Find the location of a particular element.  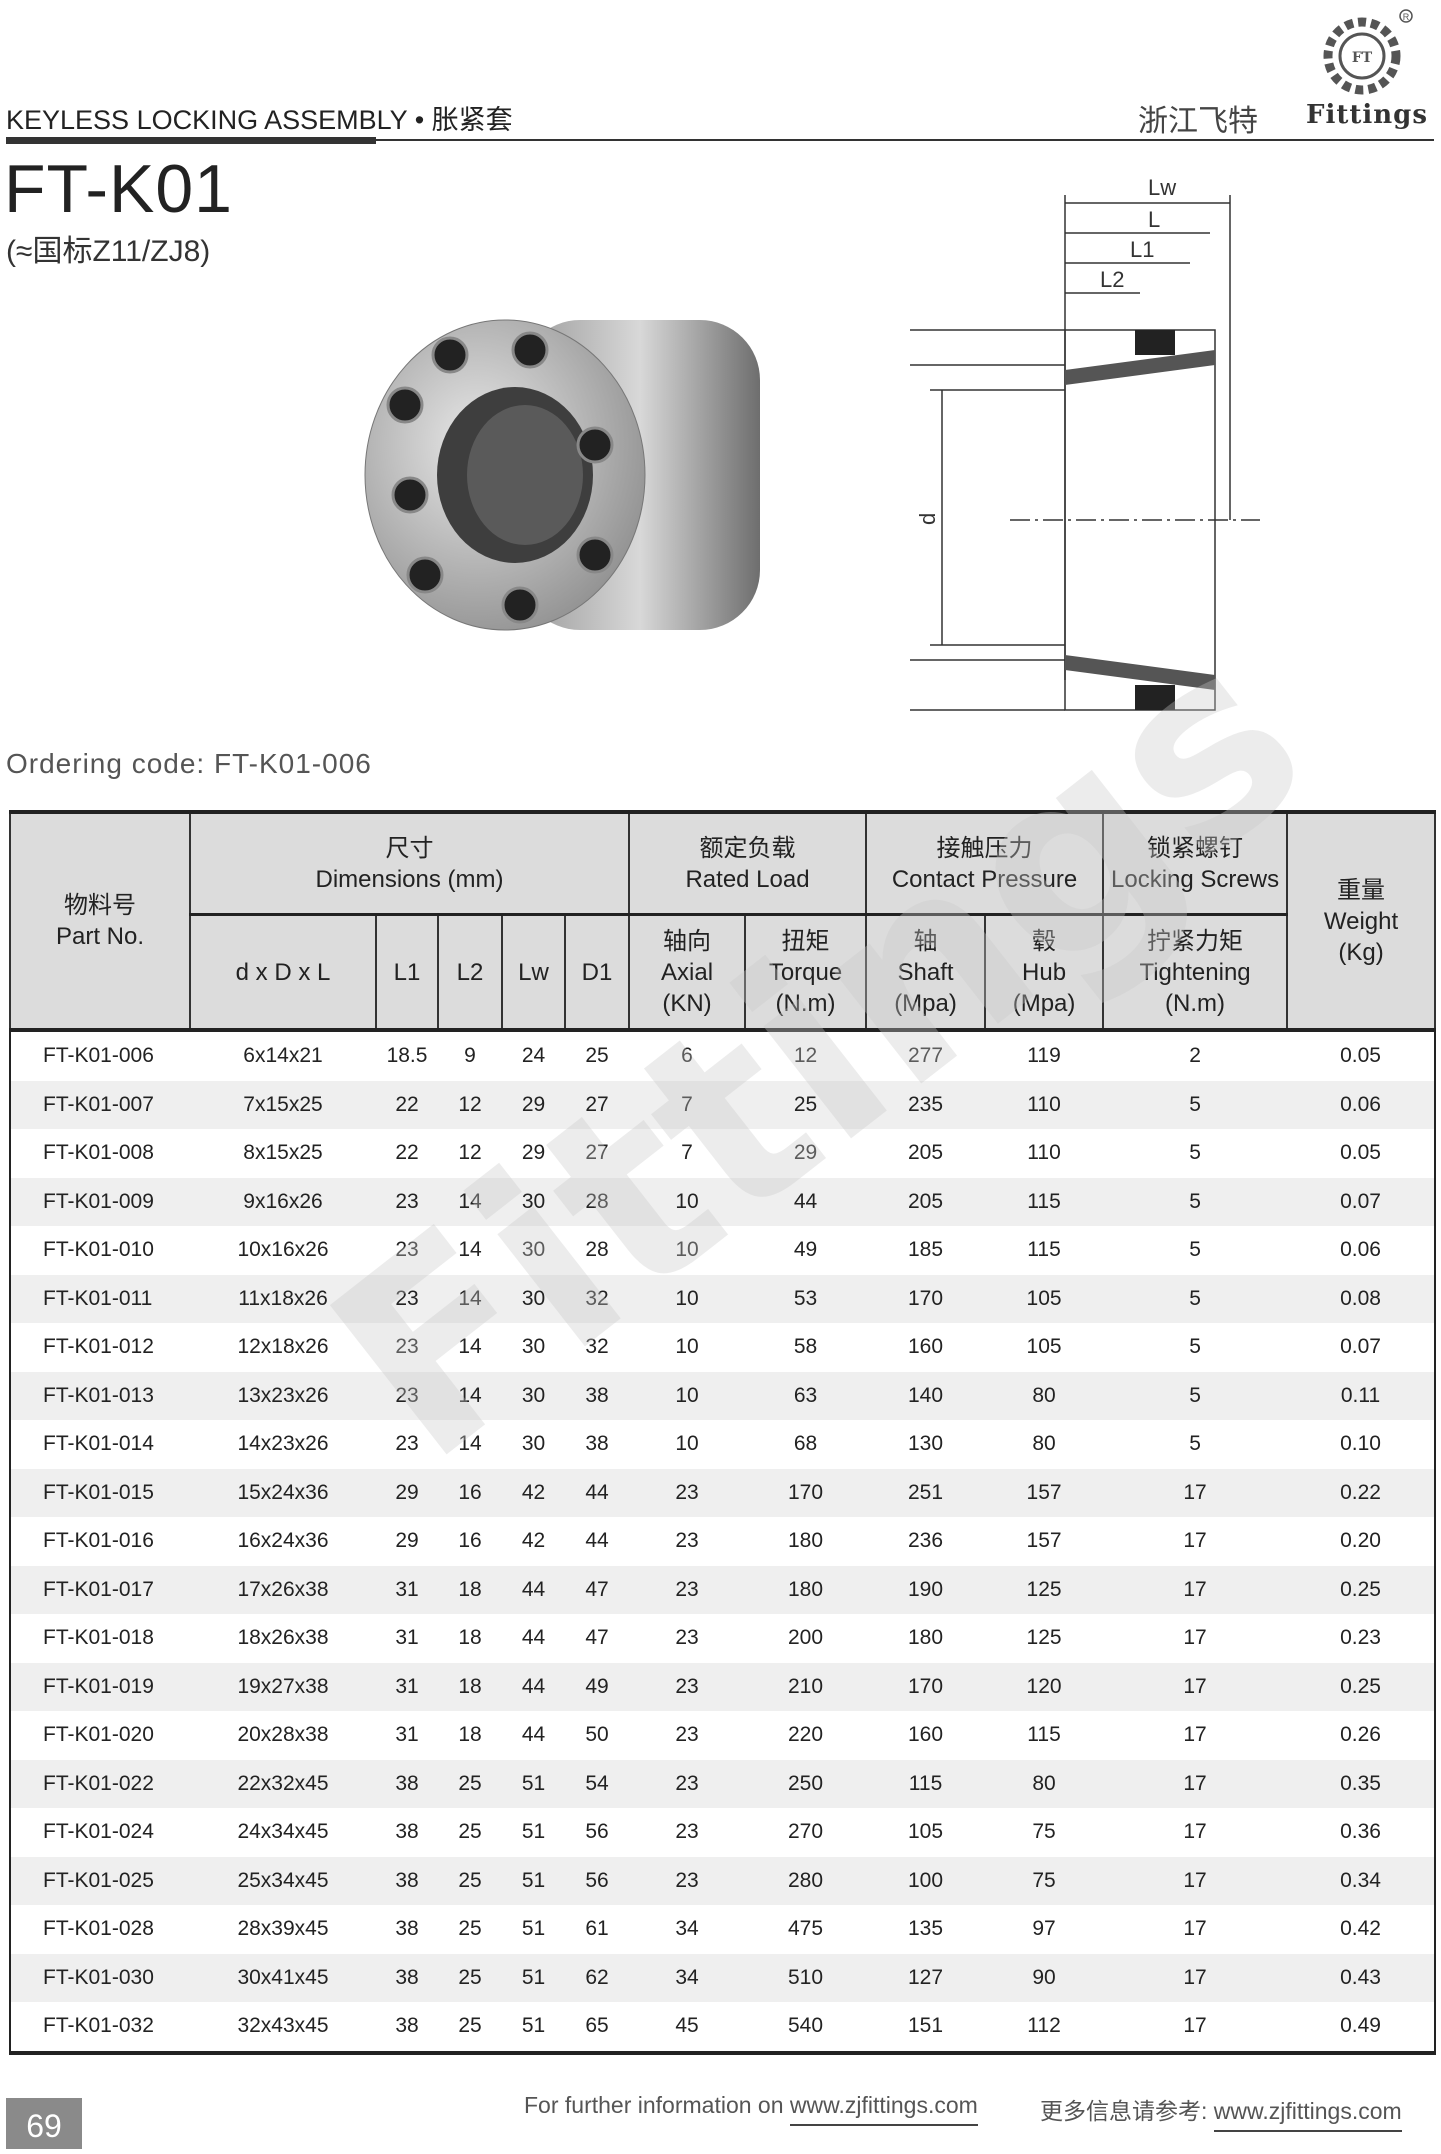

table-cell: FT-K01-020 is located at coordinates (99, 1735).